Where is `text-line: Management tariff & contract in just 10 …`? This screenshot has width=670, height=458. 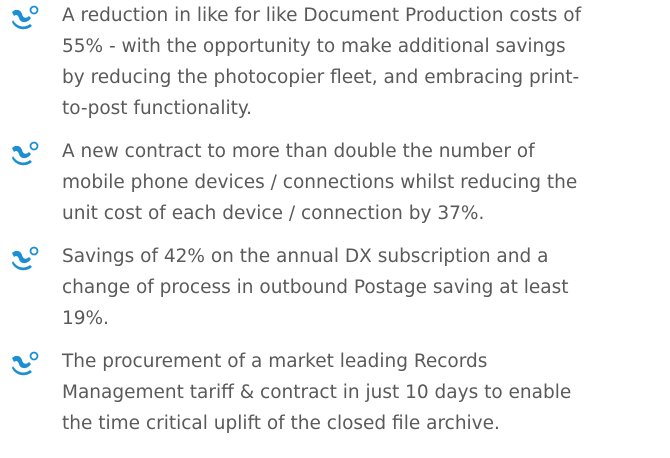
text-line: Management tariff & contract in just 10 … is located at coordinates (317, 392).